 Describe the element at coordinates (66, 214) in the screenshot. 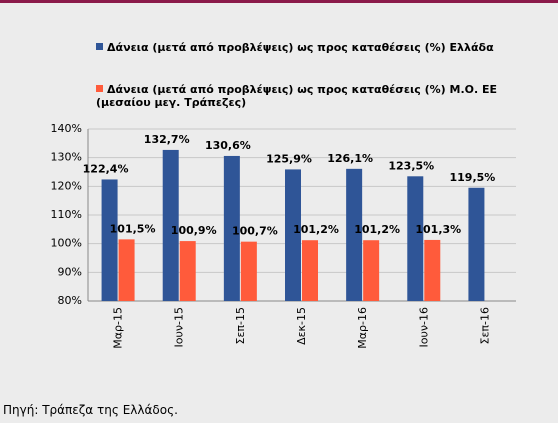

I see `y-tick-label: 110%` at that location.